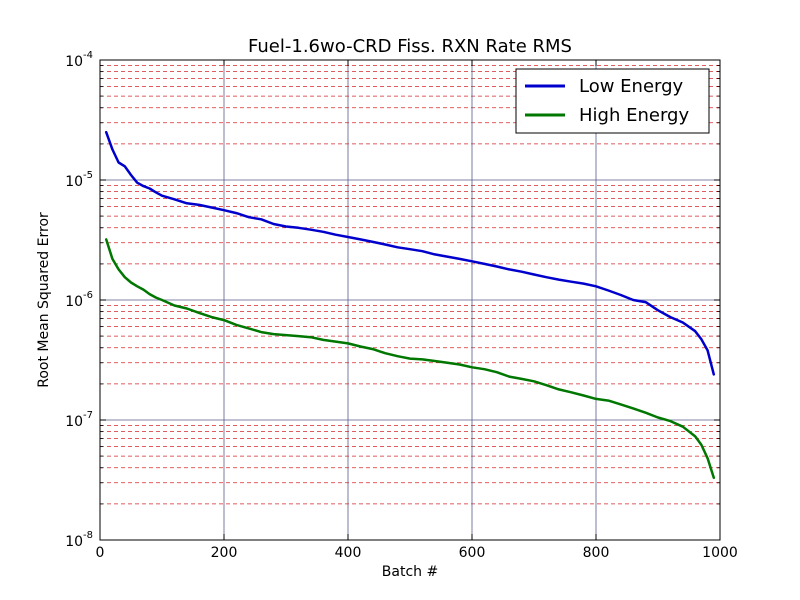 Image resolution: width=800 pixels, height=600 pixels. I want to click on legend: Low Energy High Energy, so click(612, 101).